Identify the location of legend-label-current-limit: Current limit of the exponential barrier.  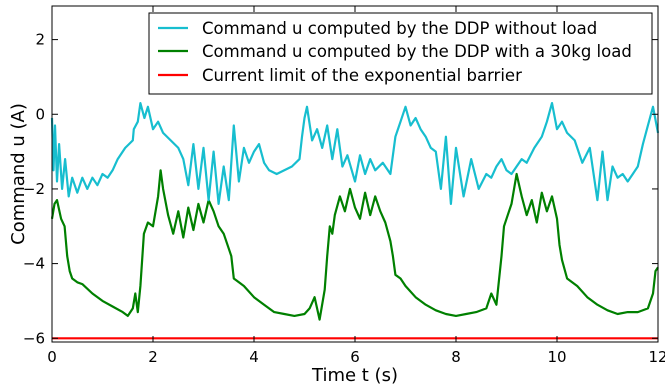
(362, 75).